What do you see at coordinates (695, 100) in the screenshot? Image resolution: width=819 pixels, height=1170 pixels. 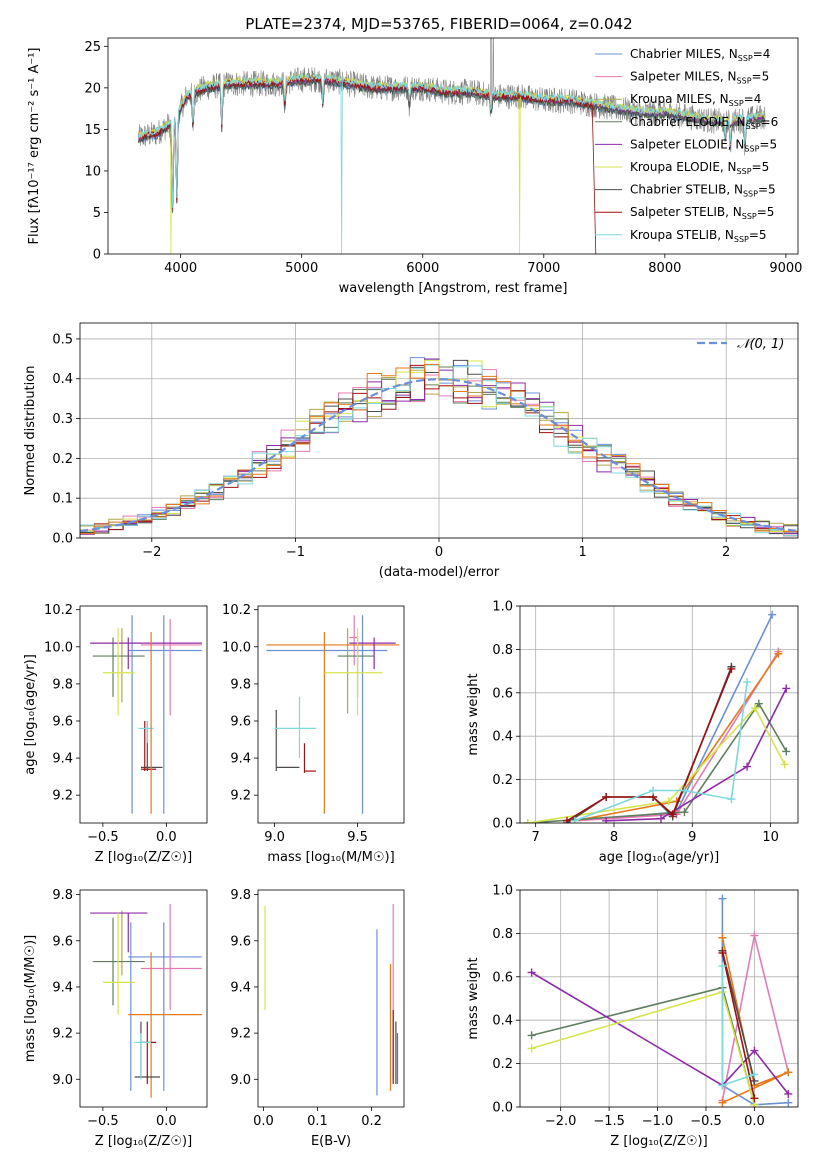 I see `legend-label: Kroupa MILES, NSSP=4` at bounding box center [695, 100].